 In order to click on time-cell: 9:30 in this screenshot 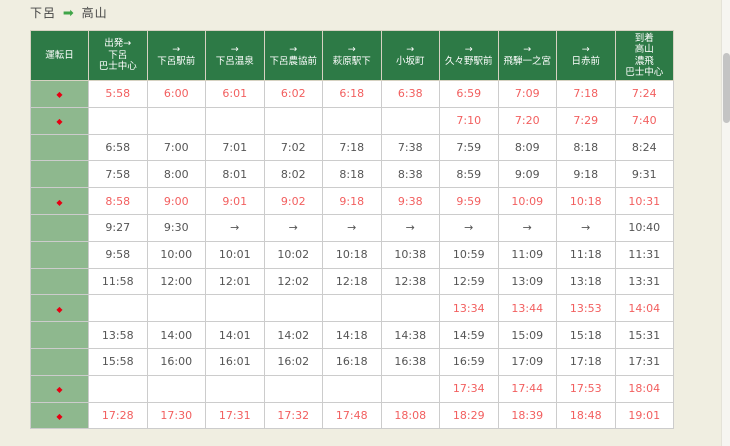, I will do `click(176, 227)`.